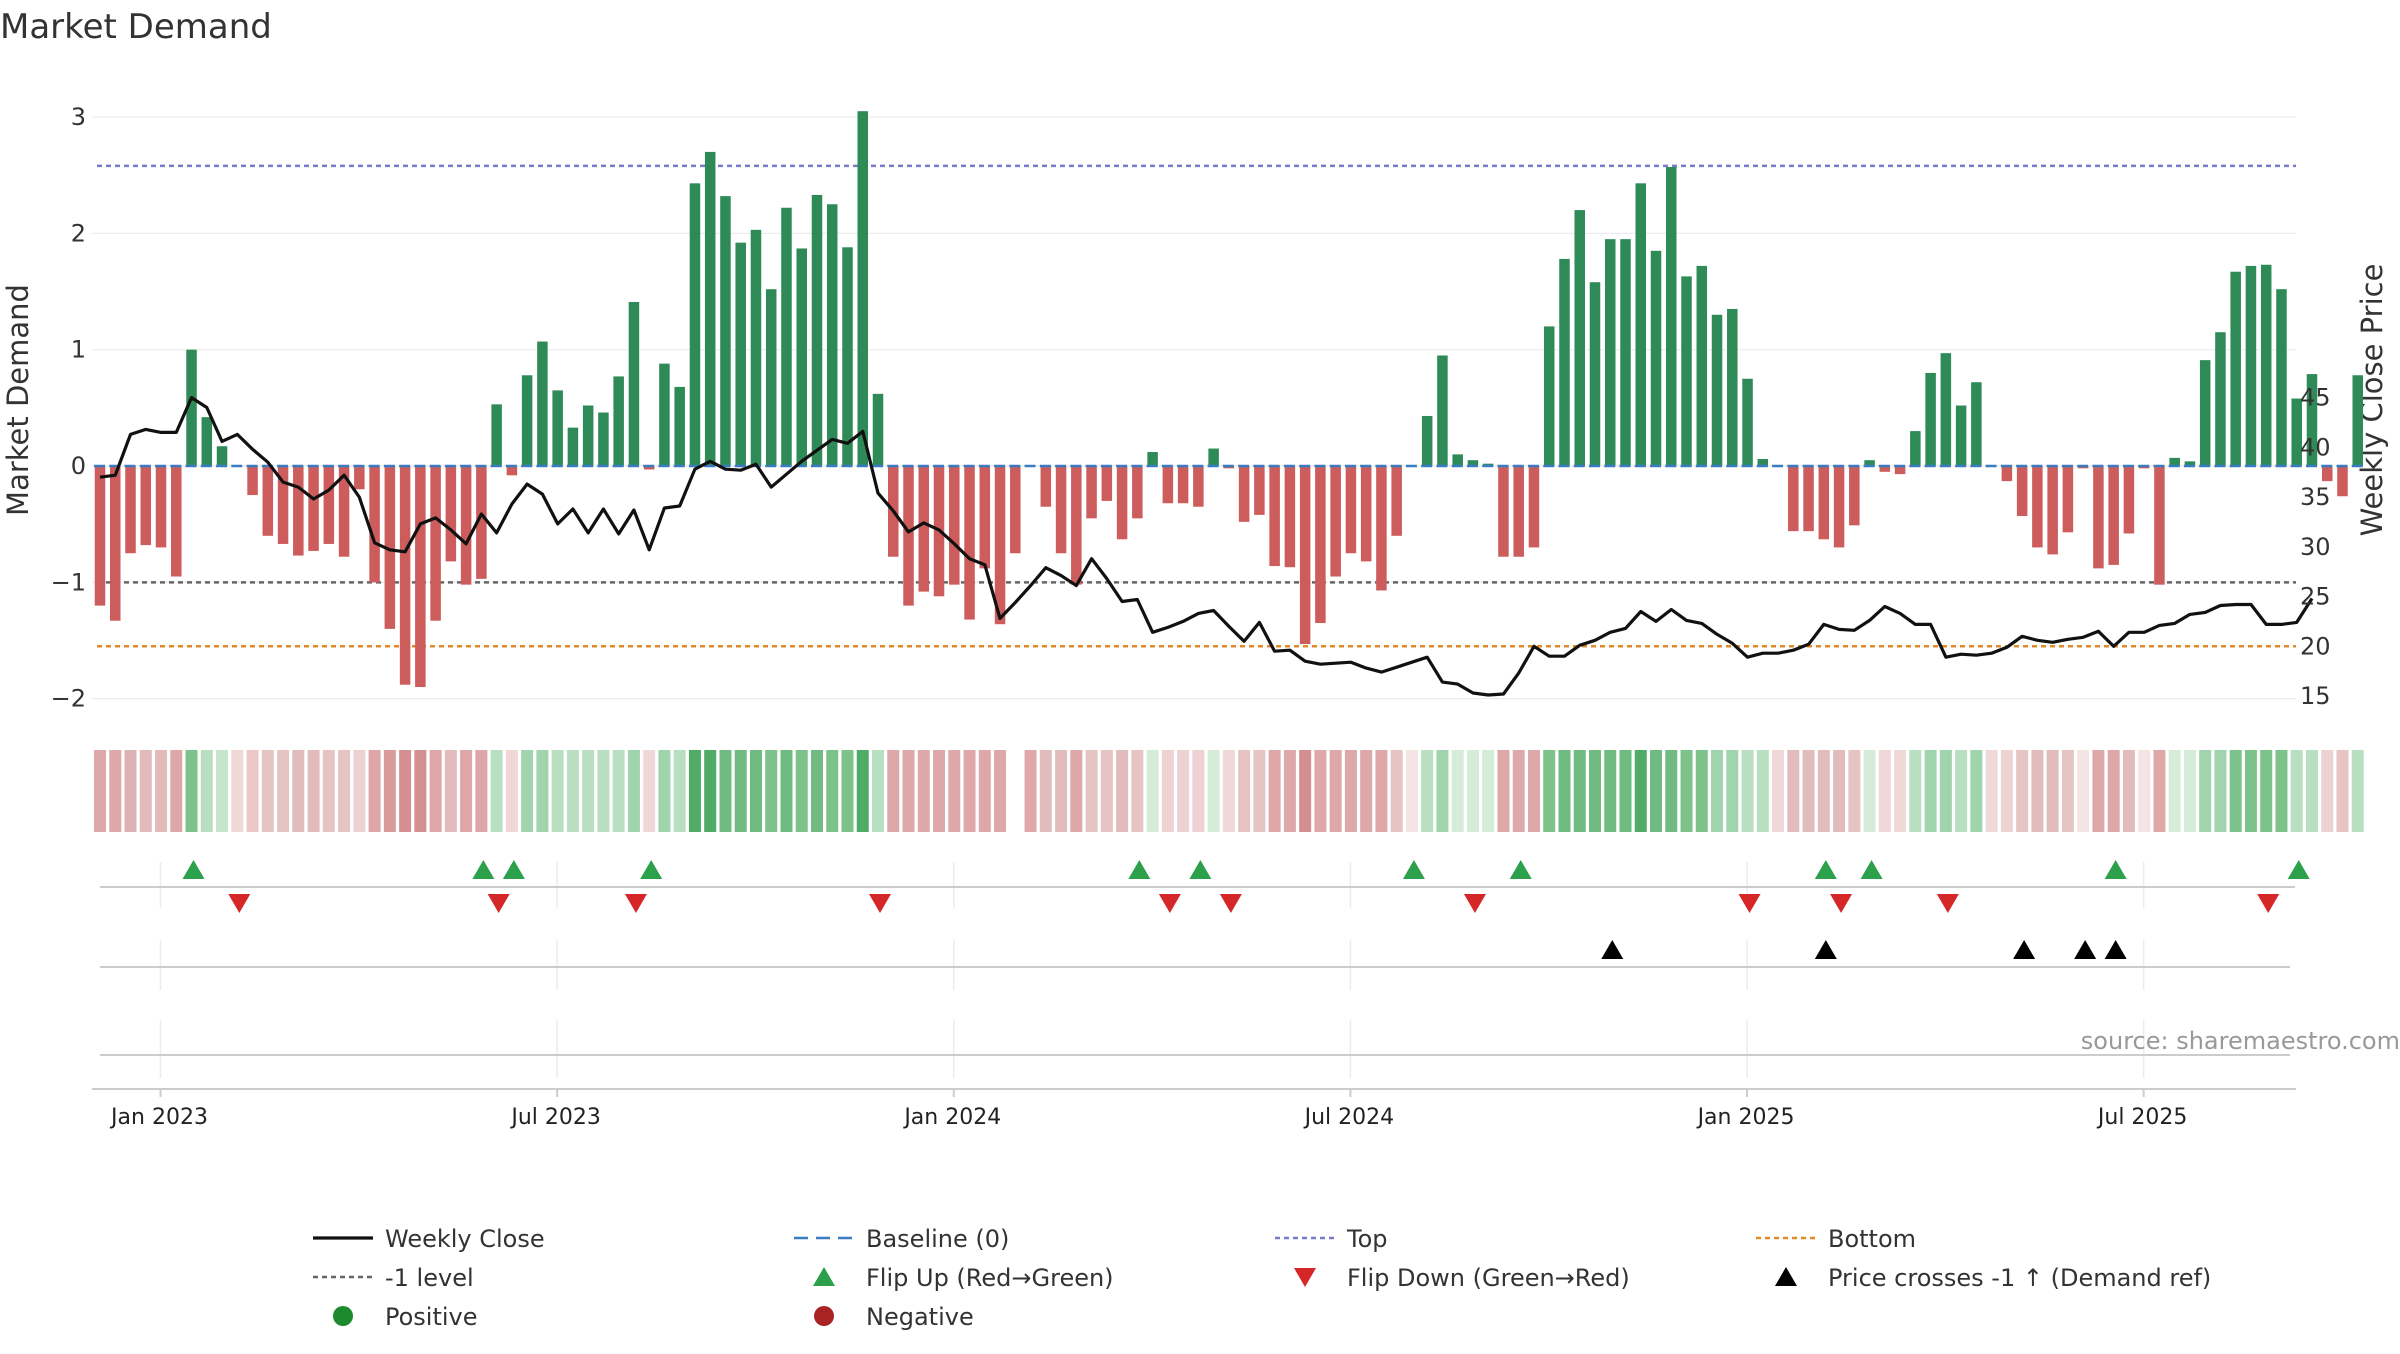 The image size is (2400, 1354). What do you see at coordinates (68, 699) in the screenshot?
I see `left-tick-label: −2` at bounding box center [68, 699].